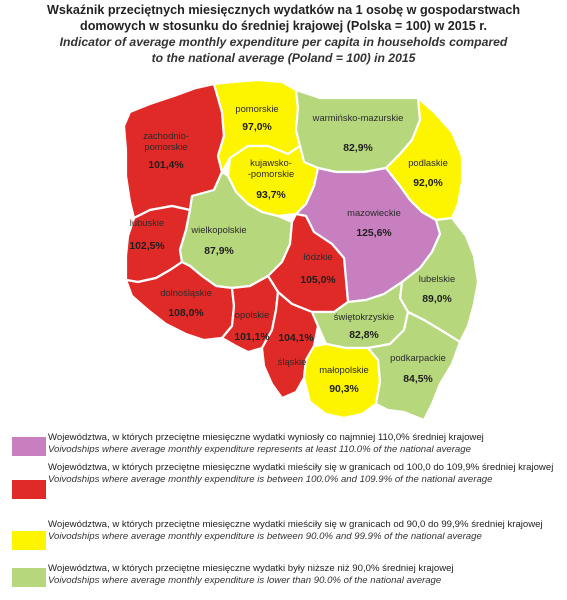 The image size is (567, 600). I want to click on label-lodzkie: łódzkie, so click(317, 256).